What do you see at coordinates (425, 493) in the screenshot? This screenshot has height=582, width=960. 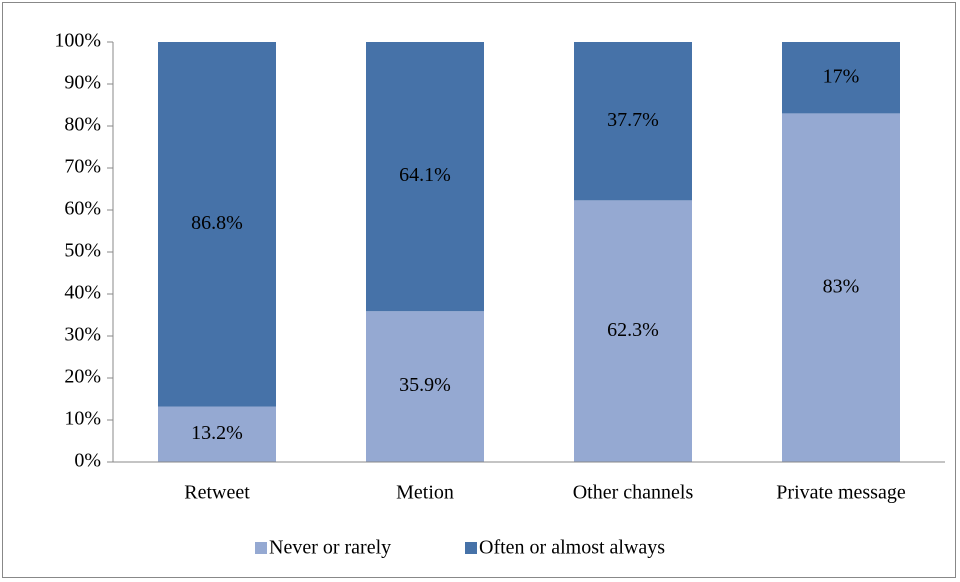 I see `x-tick-label: Metion` at bounding box center [425, 493].